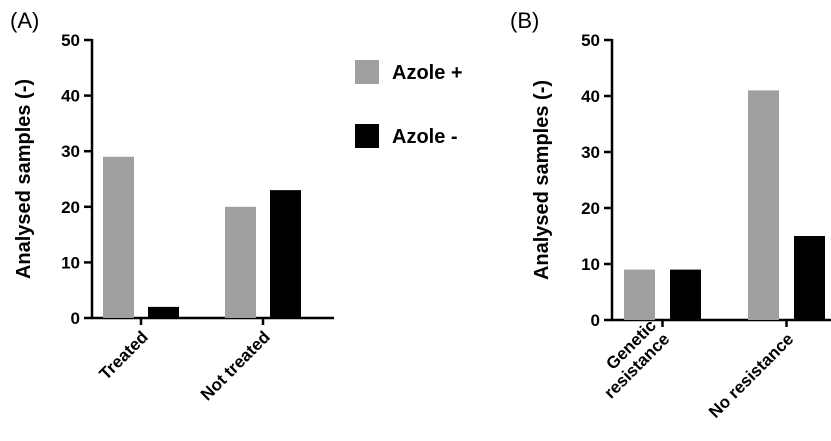 Image resolution: width=831 pixels, height=441 pixels. I want to click on legend: Azole + Azole -, so click(409, 104).